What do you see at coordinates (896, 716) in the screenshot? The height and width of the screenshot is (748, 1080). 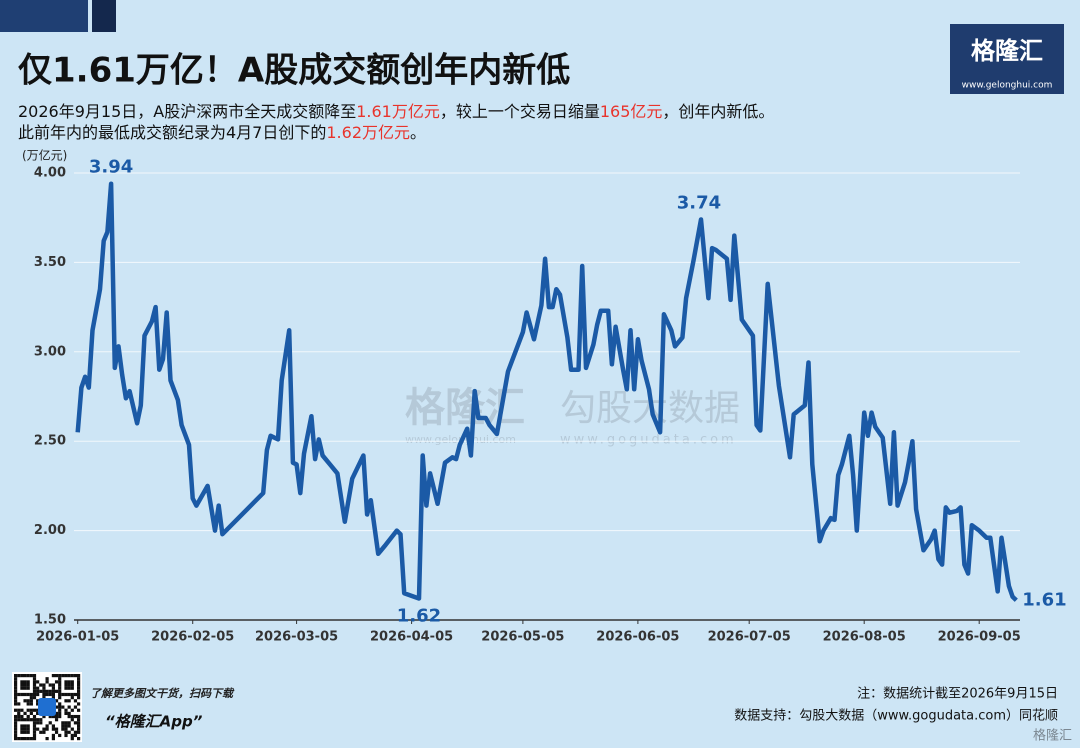 I see `footer-source: 数据支持：勾股大数据（www.gogudata.com）同花顺` at bounding box center [896, 716].